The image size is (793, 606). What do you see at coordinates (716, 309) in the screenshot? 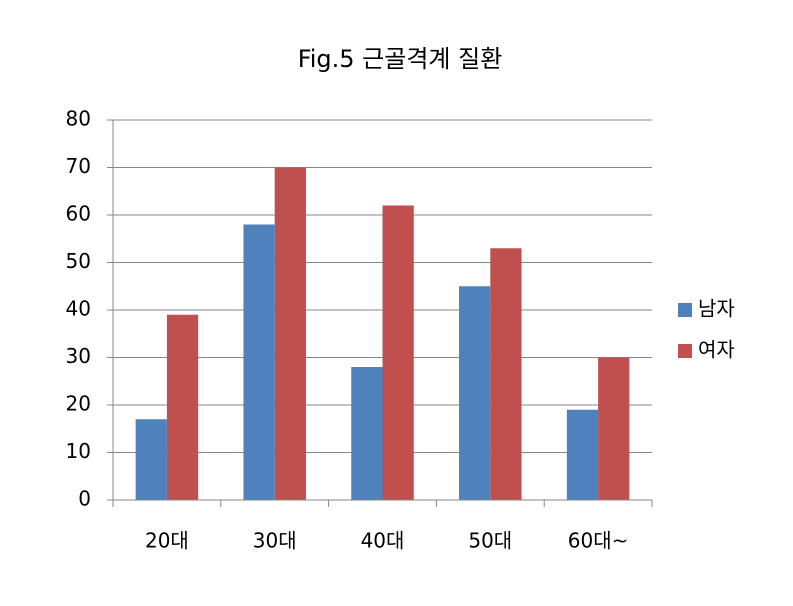
I see `legend-label: 남자` at bounding box center [716, 309].